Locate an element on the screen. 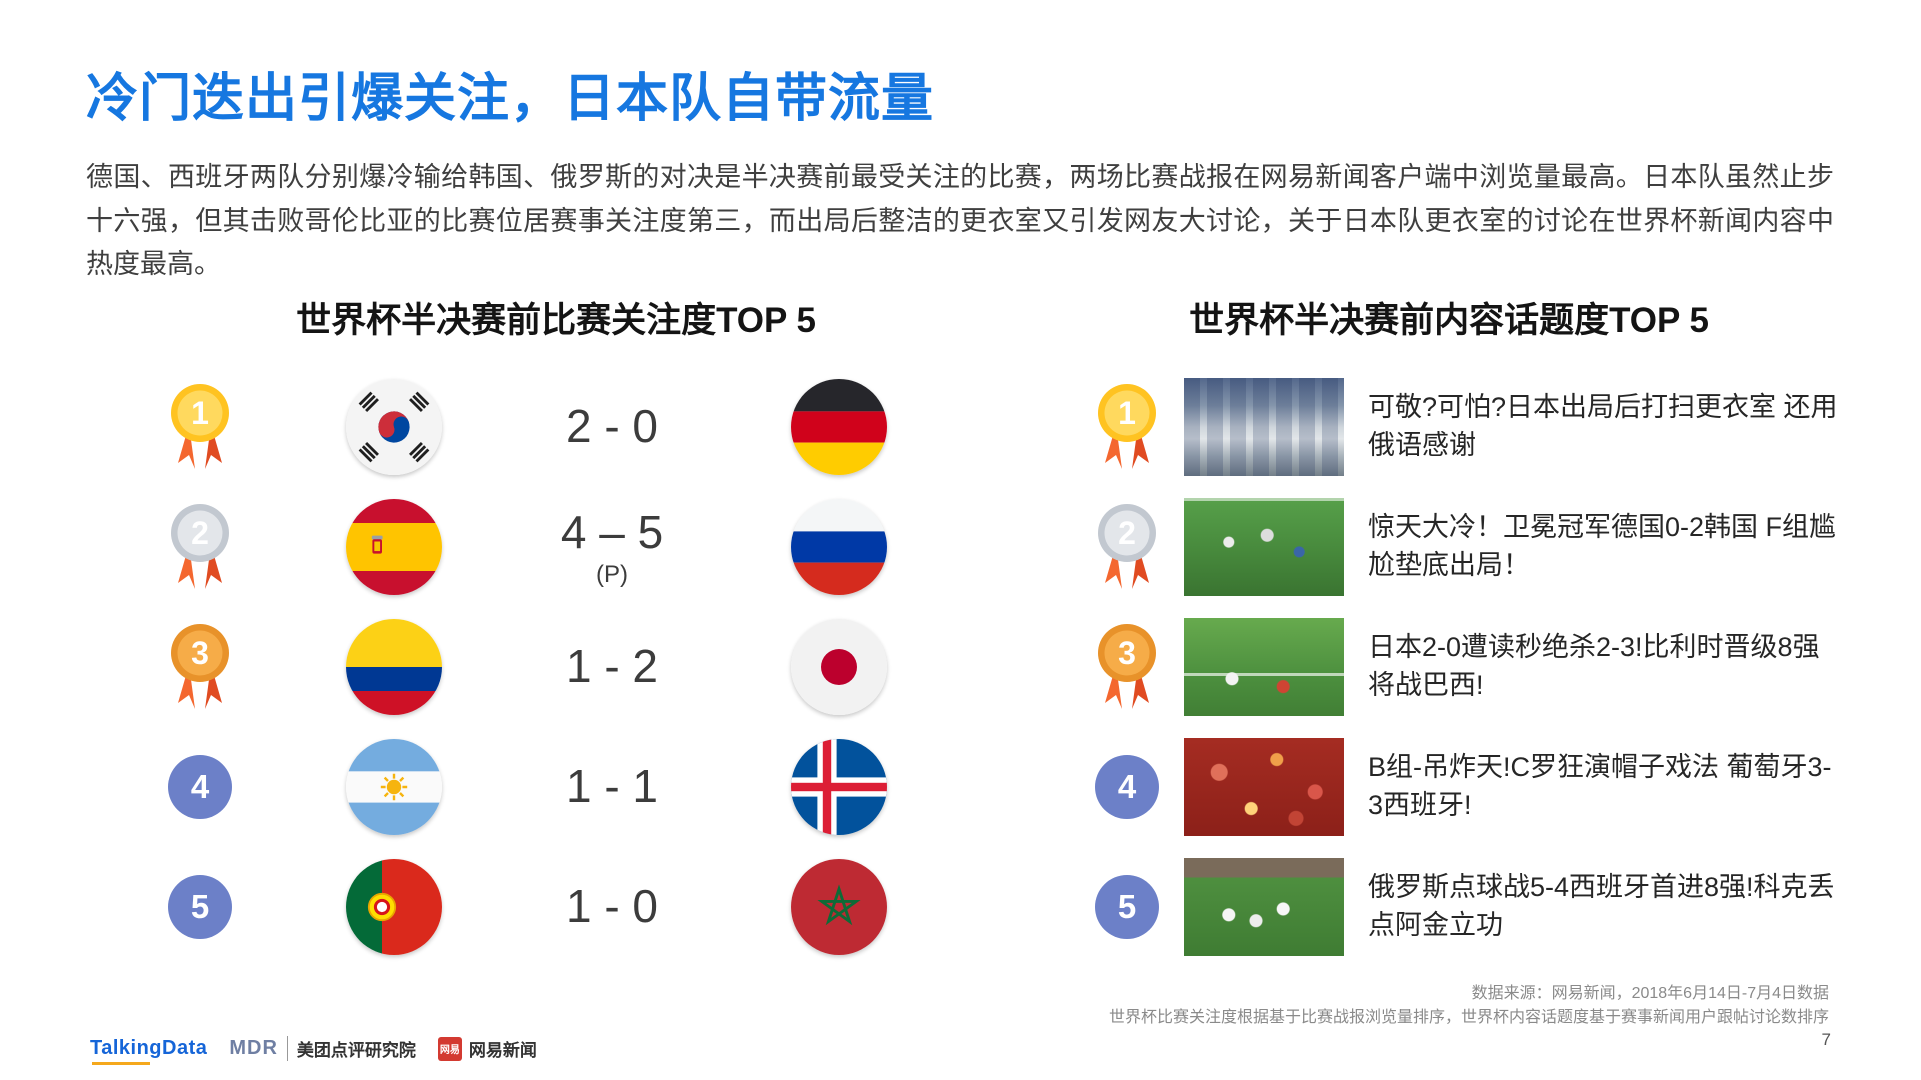 This screenshot has width=1921, height=1080. page-number: 7 is located at coordinates (1826, 1039).